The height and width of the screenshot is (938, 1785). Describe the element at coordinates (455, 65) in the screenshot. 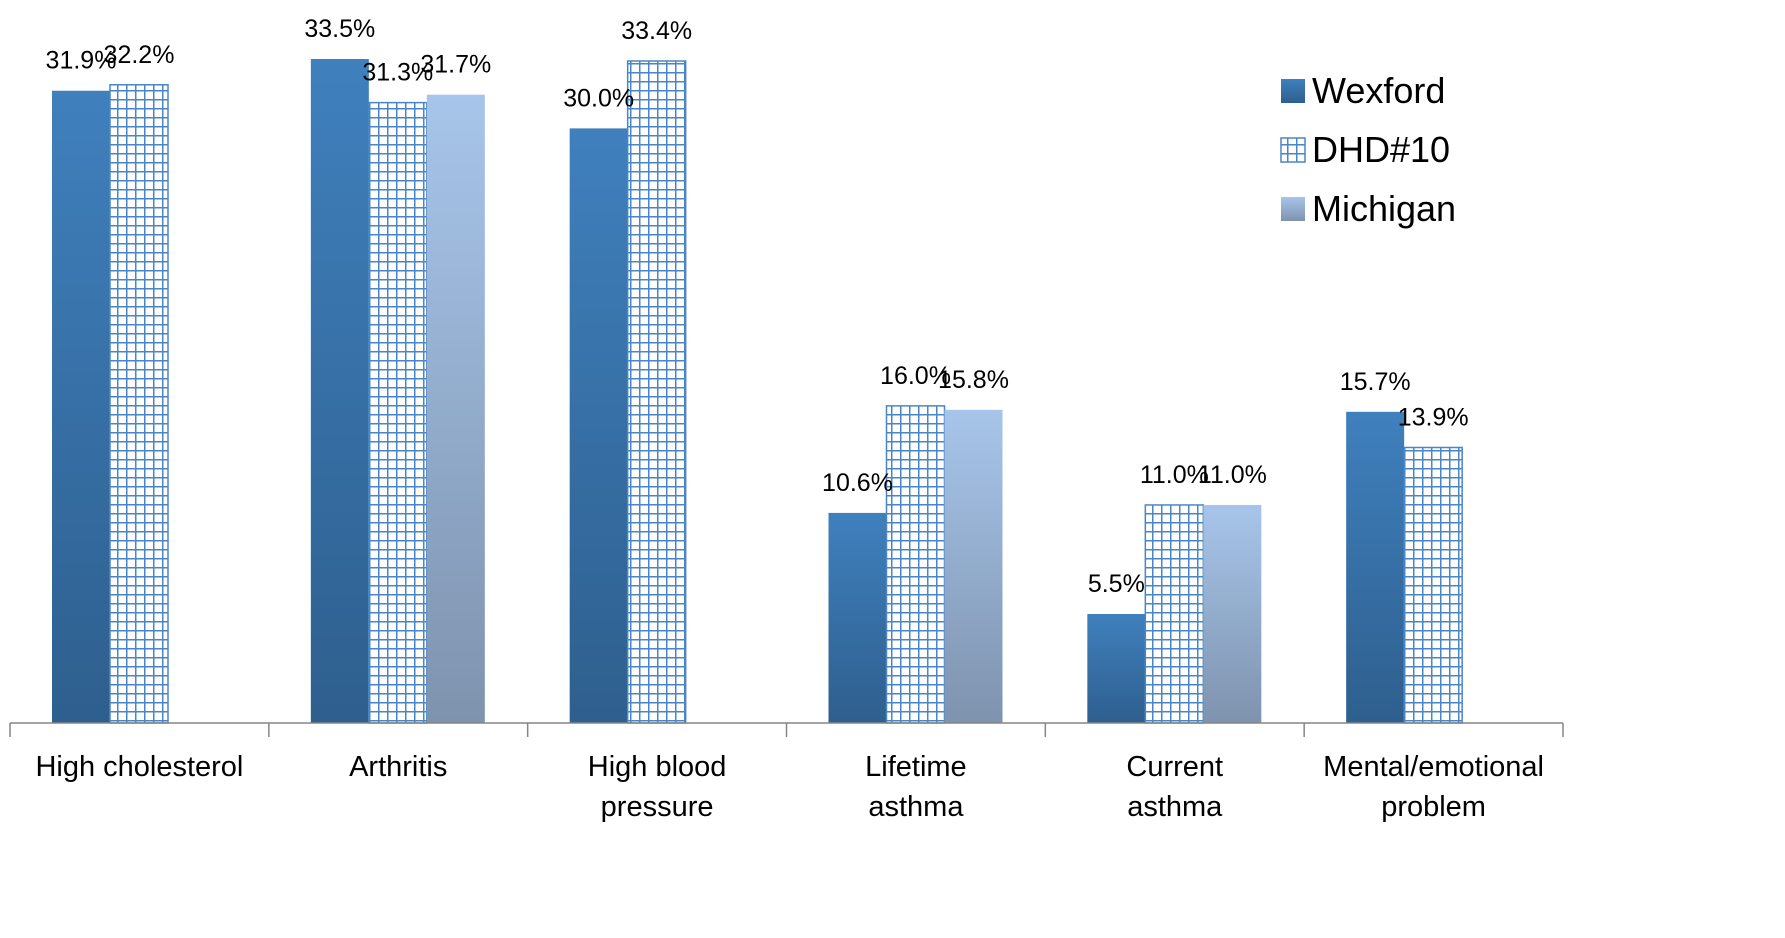

I see `data-label: 31.7%` at that location.